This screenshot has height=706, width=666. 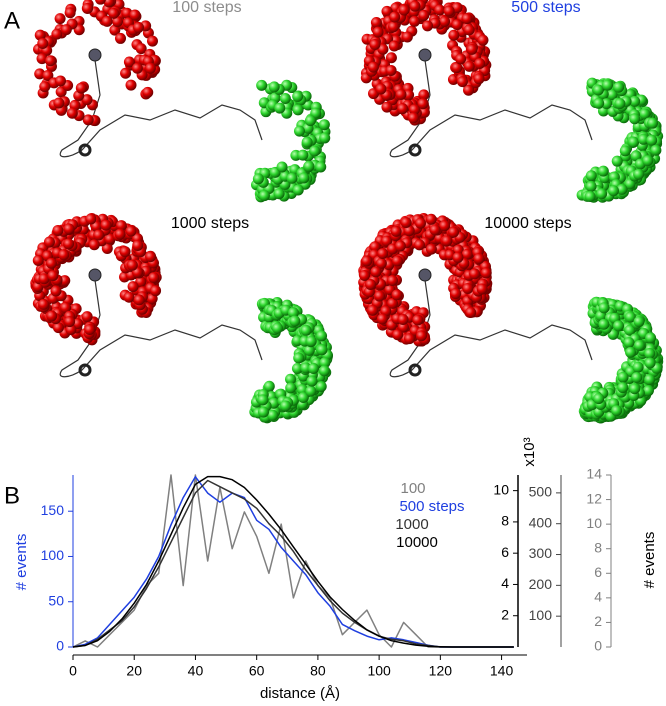 What do you see at coordinates (134, 671) in the screenshot?
I see `x-tick-label: 20` at bounding box center [134, 671].